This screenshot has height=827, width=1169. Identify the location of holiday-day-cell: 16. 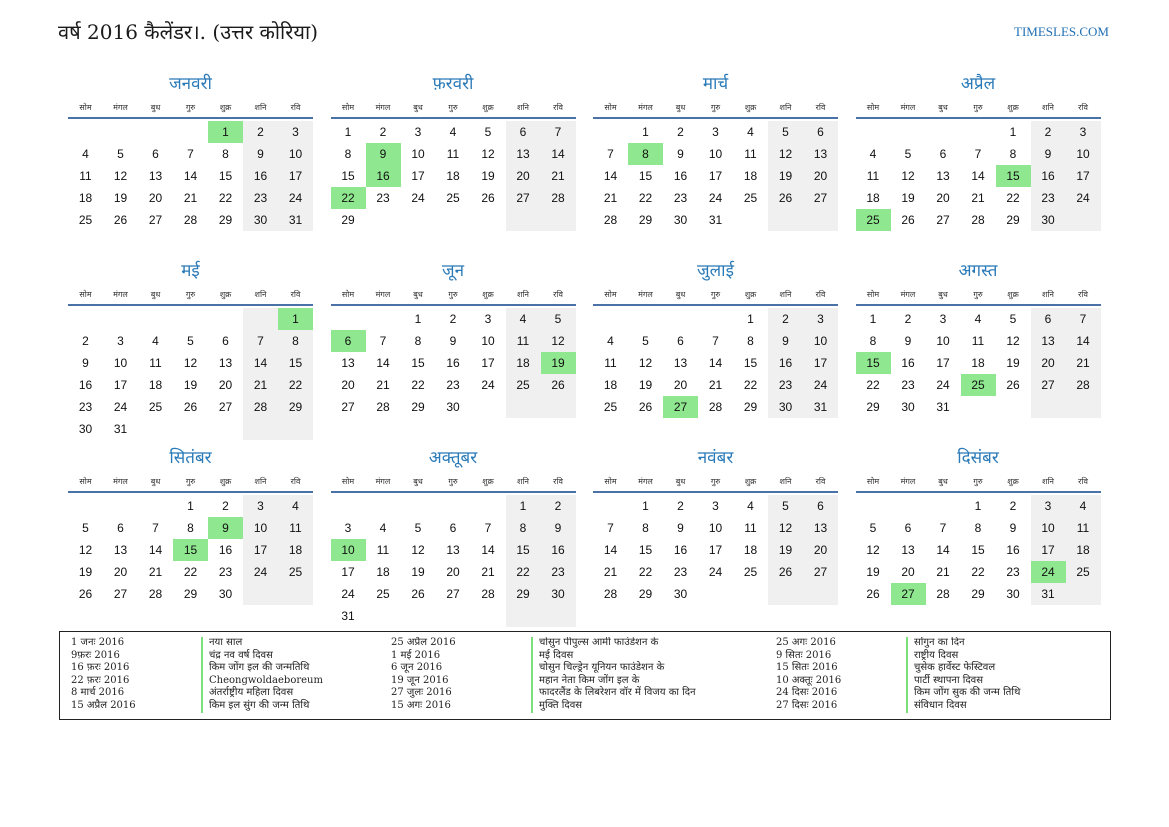
(383, 176).